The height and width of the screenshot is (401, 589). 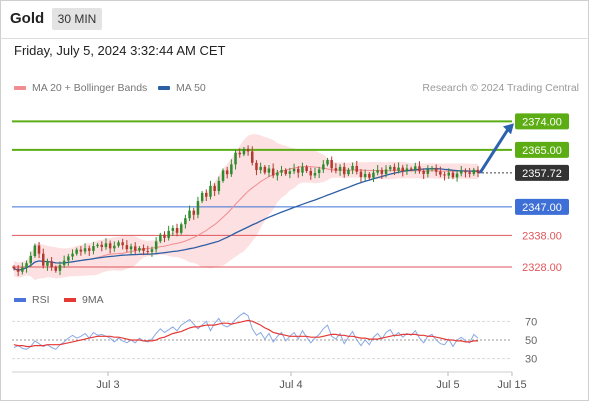 What do you see at coordinates (511, 385) in the screenshot?
I see `time-tick-label: Jul 15` at bounding box center [511, 385].